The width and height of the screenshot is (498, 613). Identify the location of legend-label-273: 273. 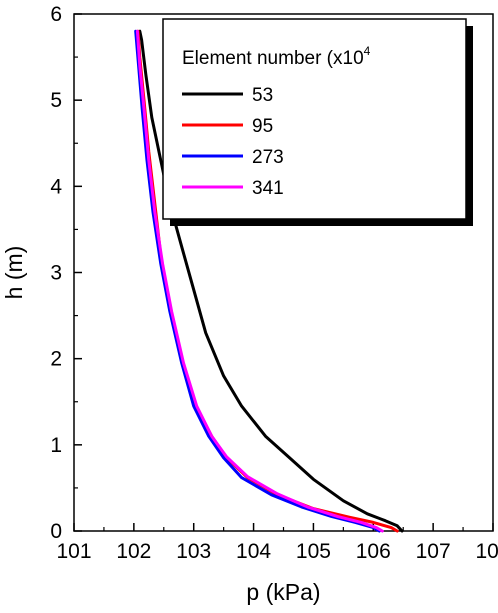
(268, 157).